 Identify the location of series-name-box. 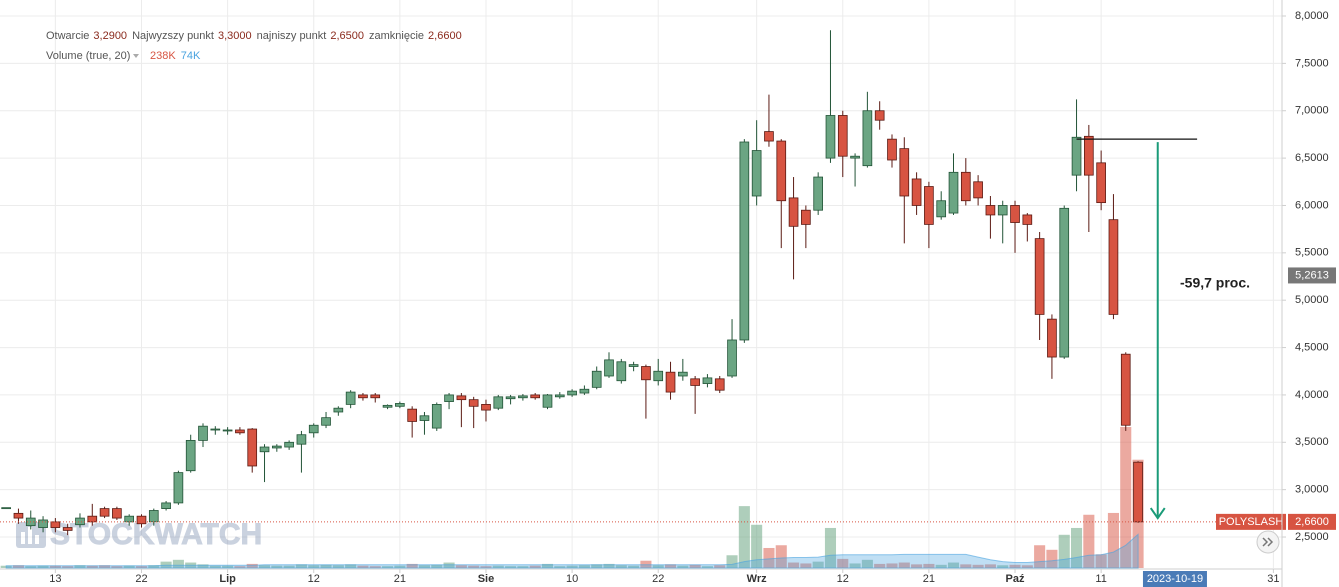
(1251, 521).